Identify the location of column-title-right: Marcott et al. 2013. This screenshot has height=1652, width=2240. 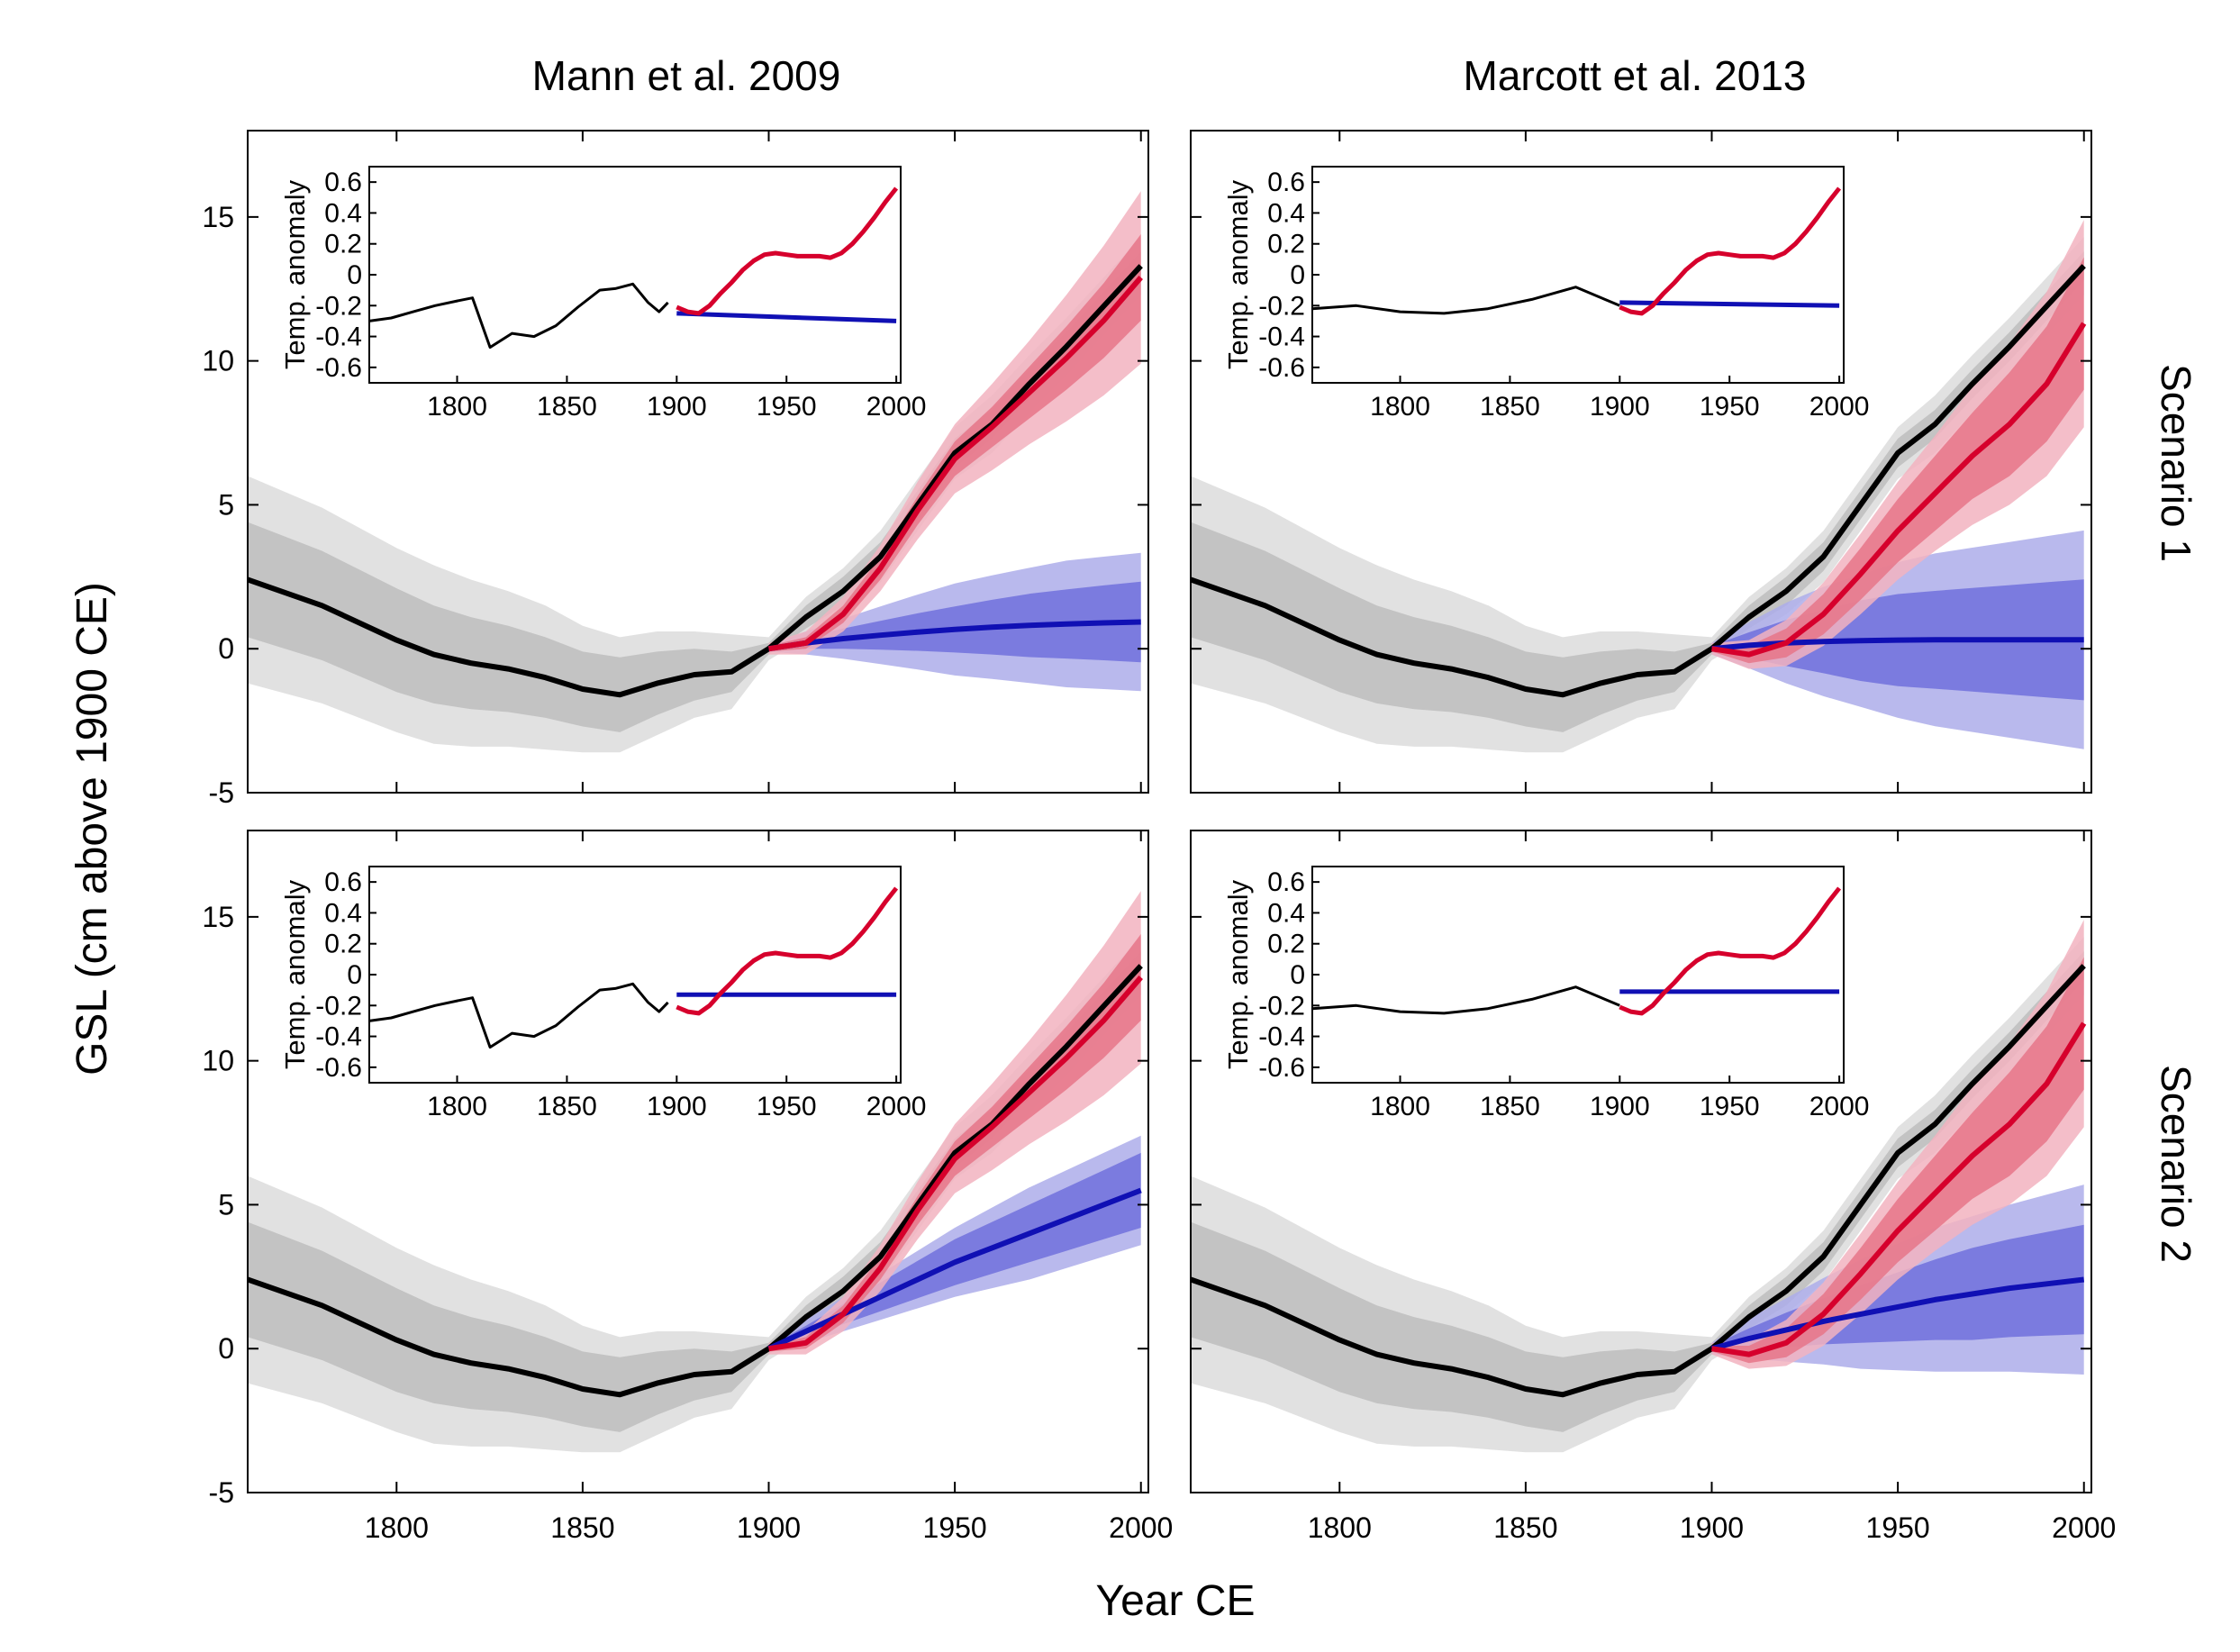
(1636, 75).